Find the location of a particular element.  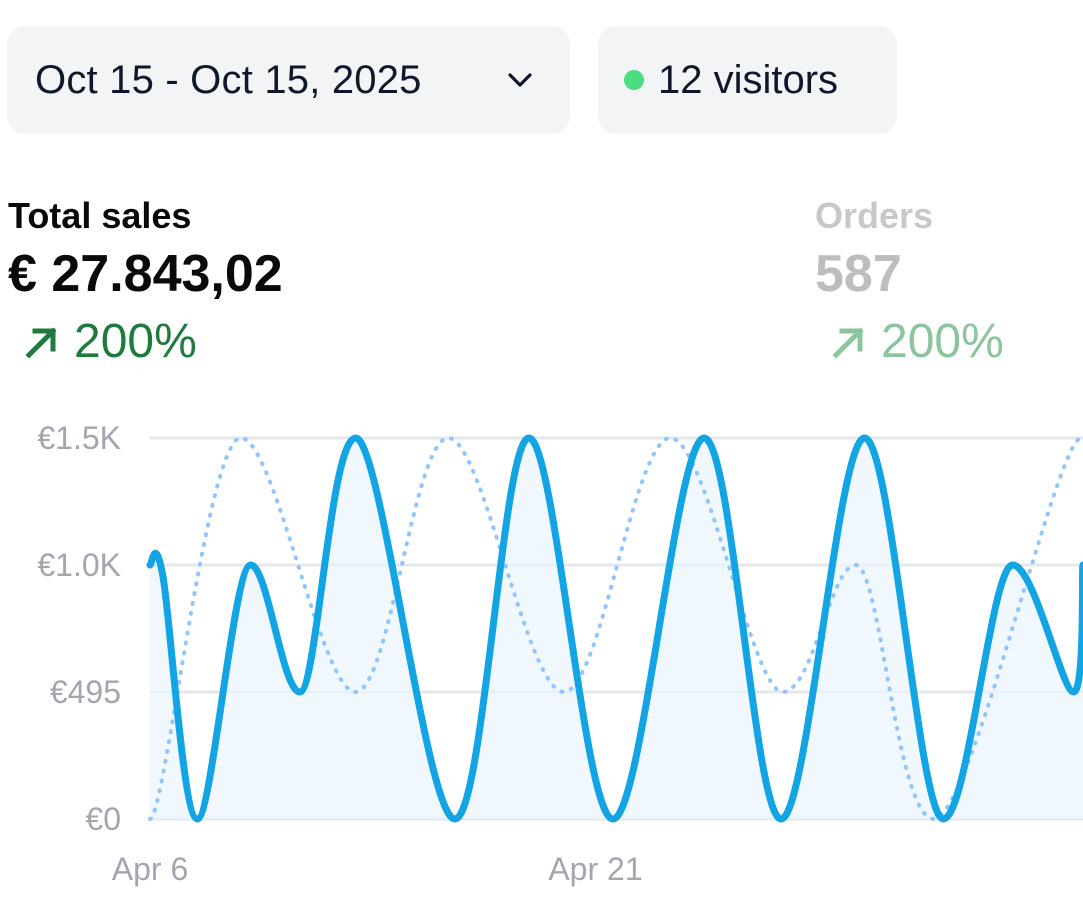

live-visitors-badge: 12 visitors is located at coordinates (747, 80).